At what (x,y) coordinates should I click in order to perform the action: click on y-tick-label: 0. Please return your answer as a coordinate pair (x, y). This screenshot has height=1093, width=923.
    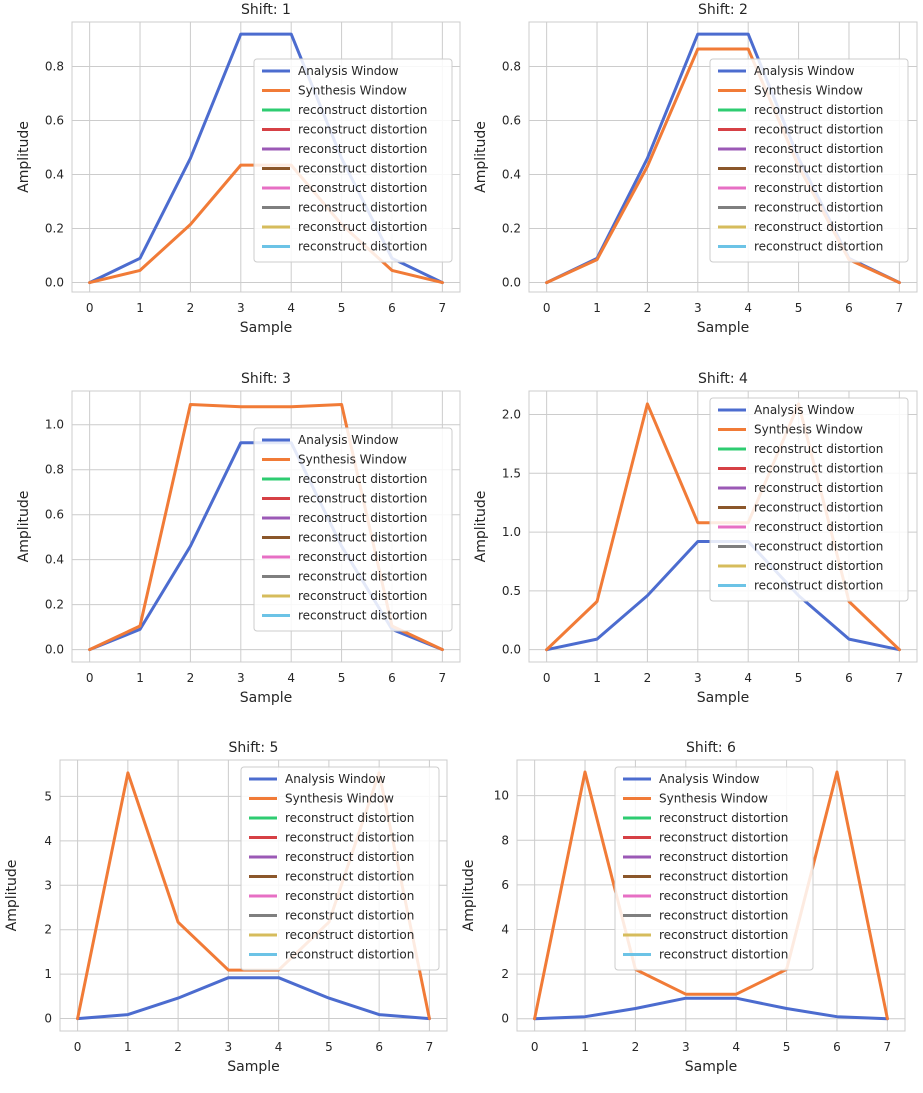
    Looking at the image, I should click on (505, 1019).